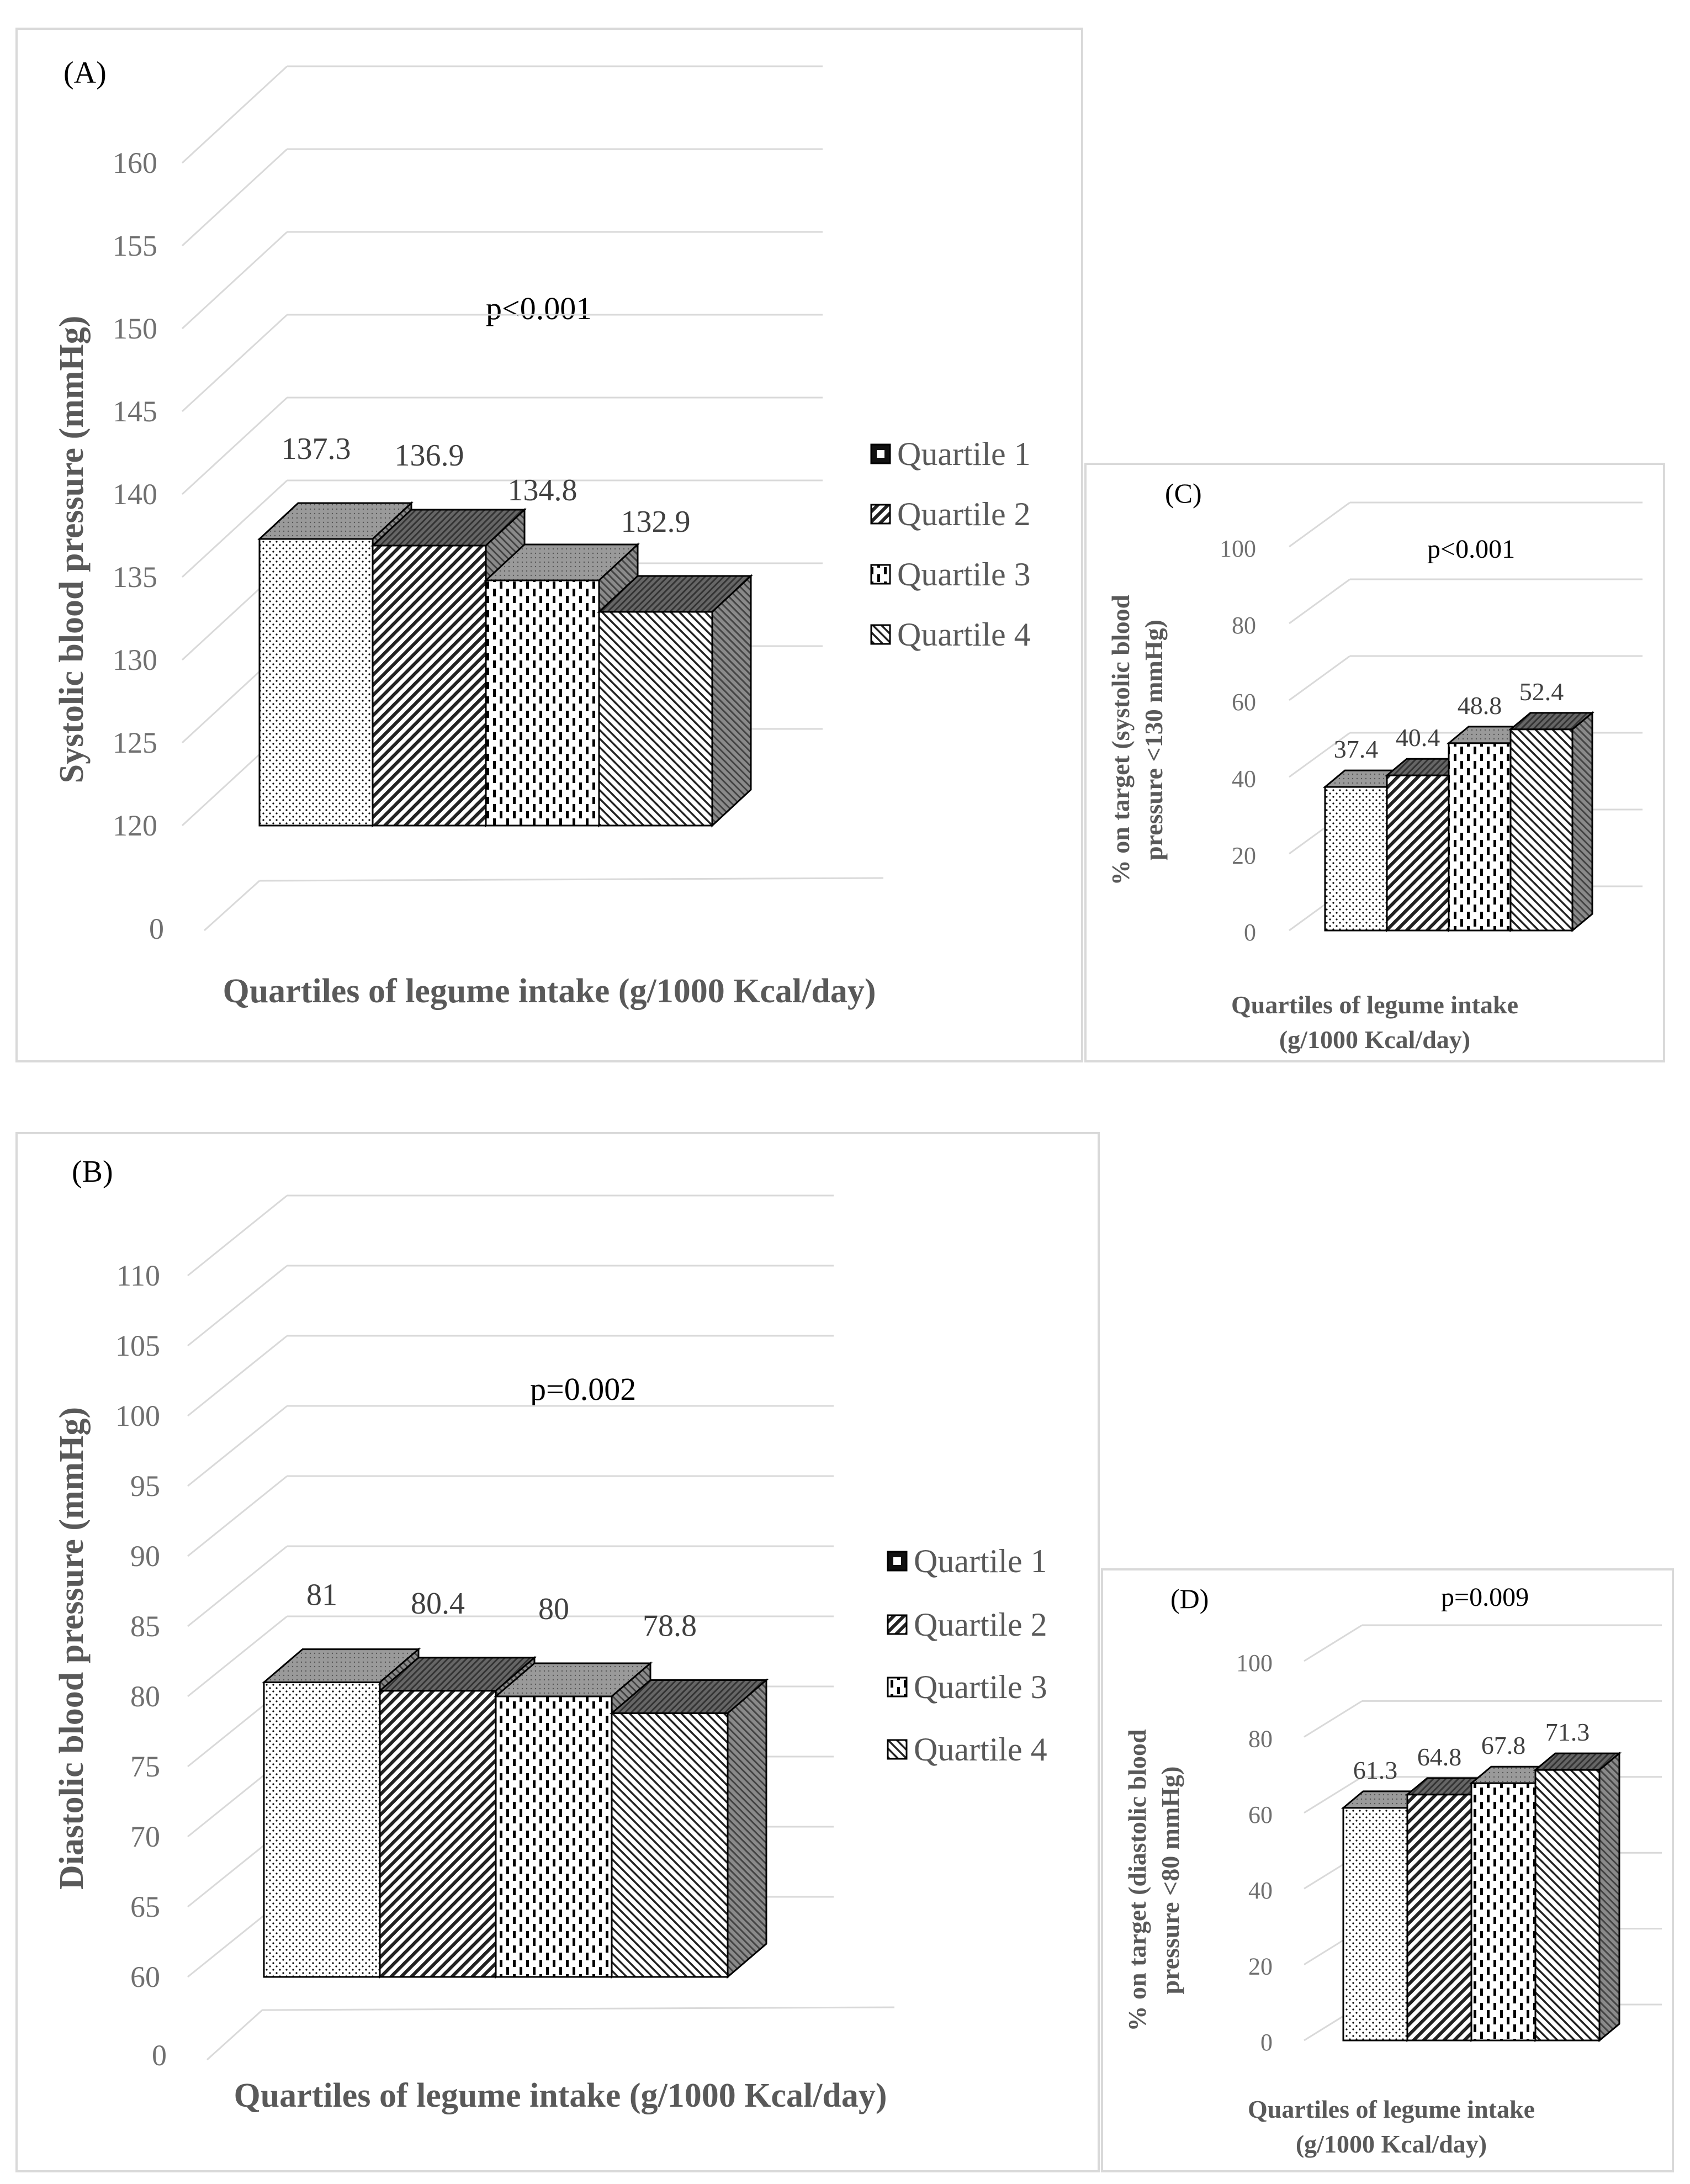 The image size is (1690, 2184). Describe the element at coordinates (964, 514) in the screenshot. I see `legend-label-q2: Quartile 2` at that location.